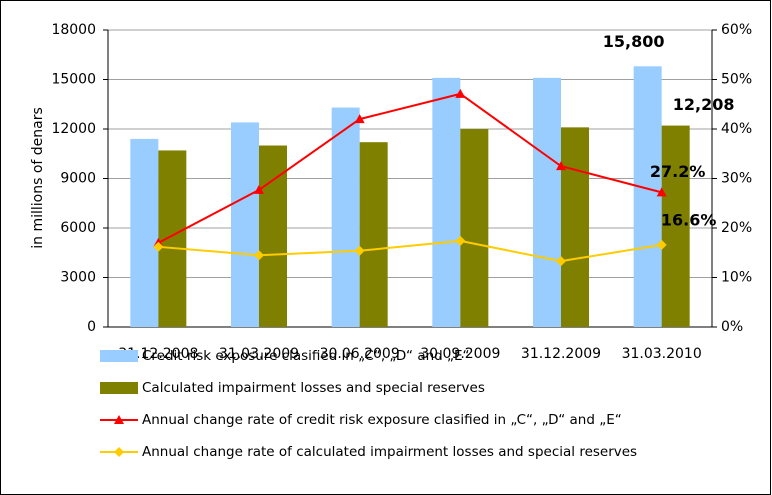  Describe the element at coordinates (561, 354) in the screenshot. I see `x-tick-label: 31.12.2009` at that location.